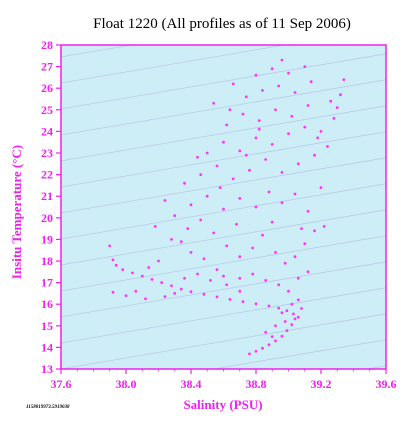  Describe the element at coordinates (48, 407) in the screenshot. I see `footnote-id: 1158019973.5919038` at that location.